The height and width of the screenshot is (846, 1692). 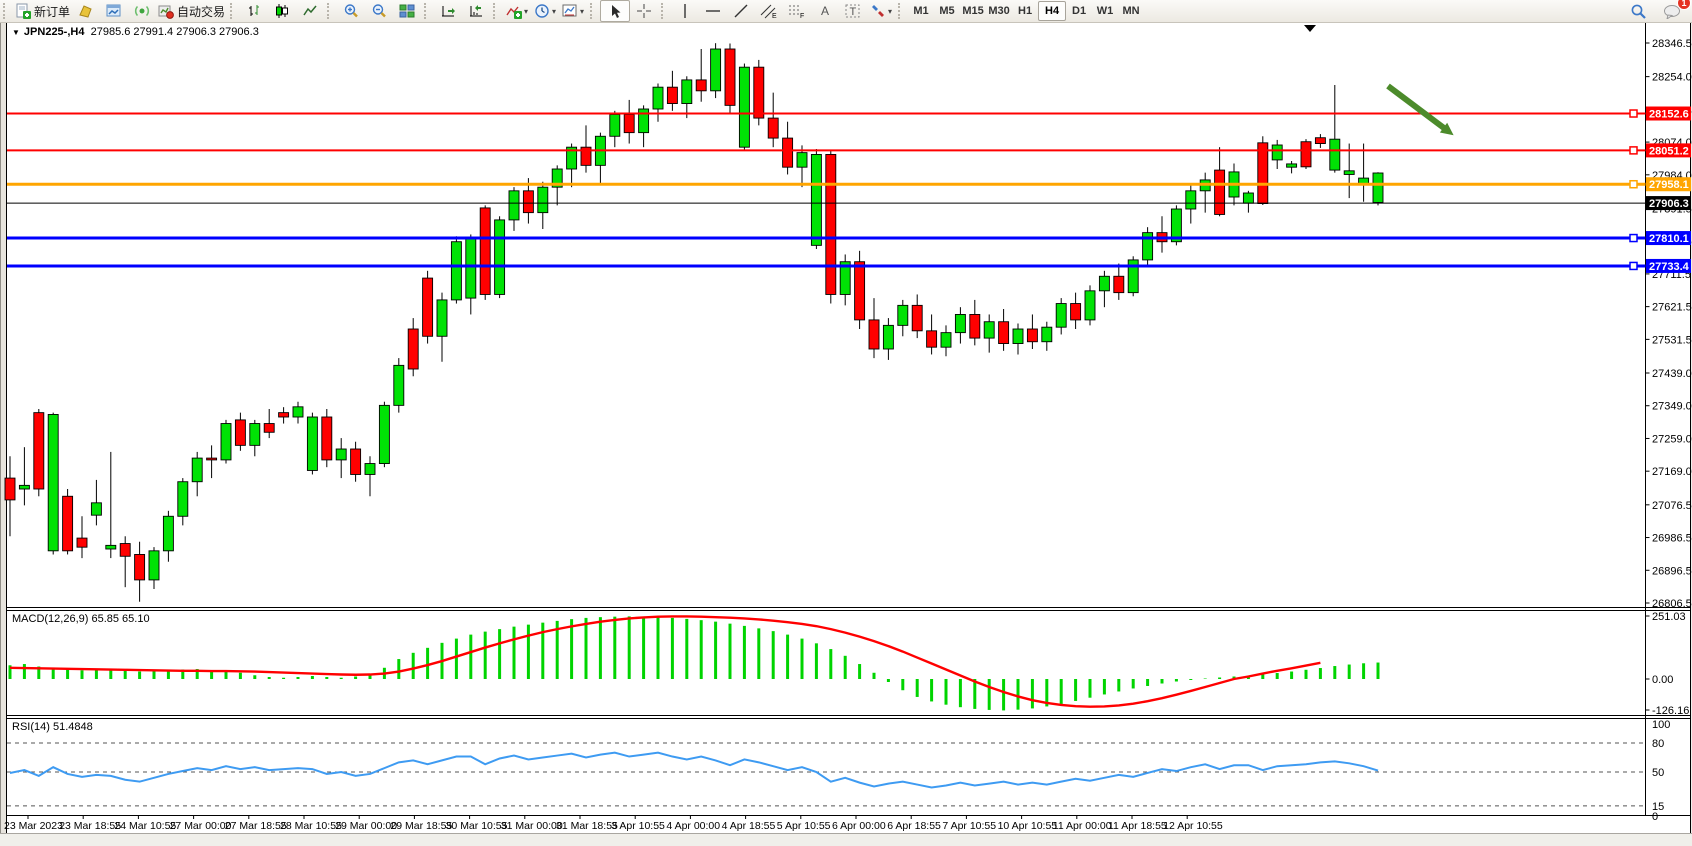 I want to click on channel-tool-button: E, so click(x=769, y=11).